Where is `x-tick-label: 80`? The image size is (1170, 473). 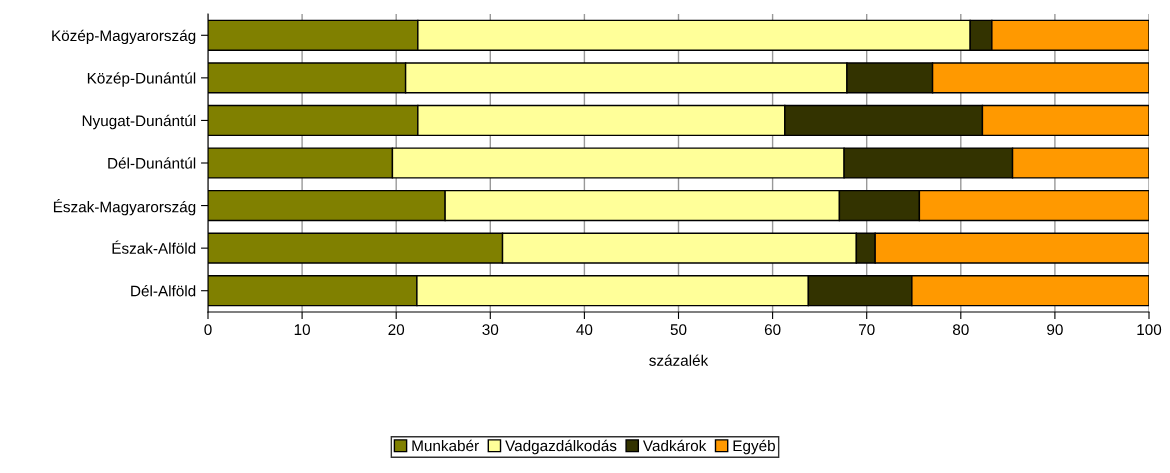 x-tick-label: 80 is located at coordinates (960, 330).